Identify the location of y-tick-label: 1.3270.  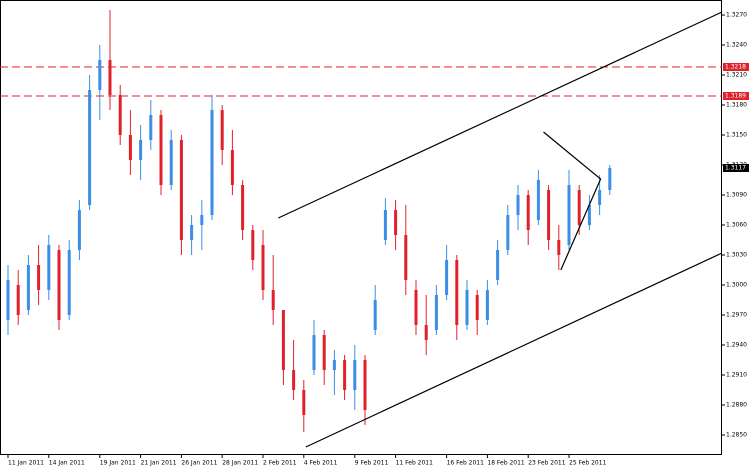
(736, 15).